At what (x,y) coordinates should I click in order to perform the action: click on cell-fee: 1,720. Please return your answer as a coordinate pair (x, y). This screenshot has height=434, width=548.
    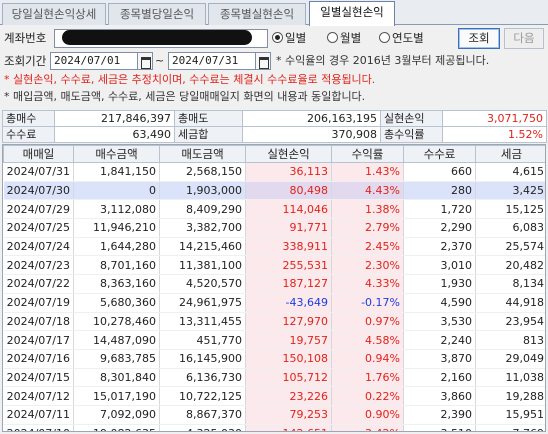
    Looking at the image, I should click on (439, 209).